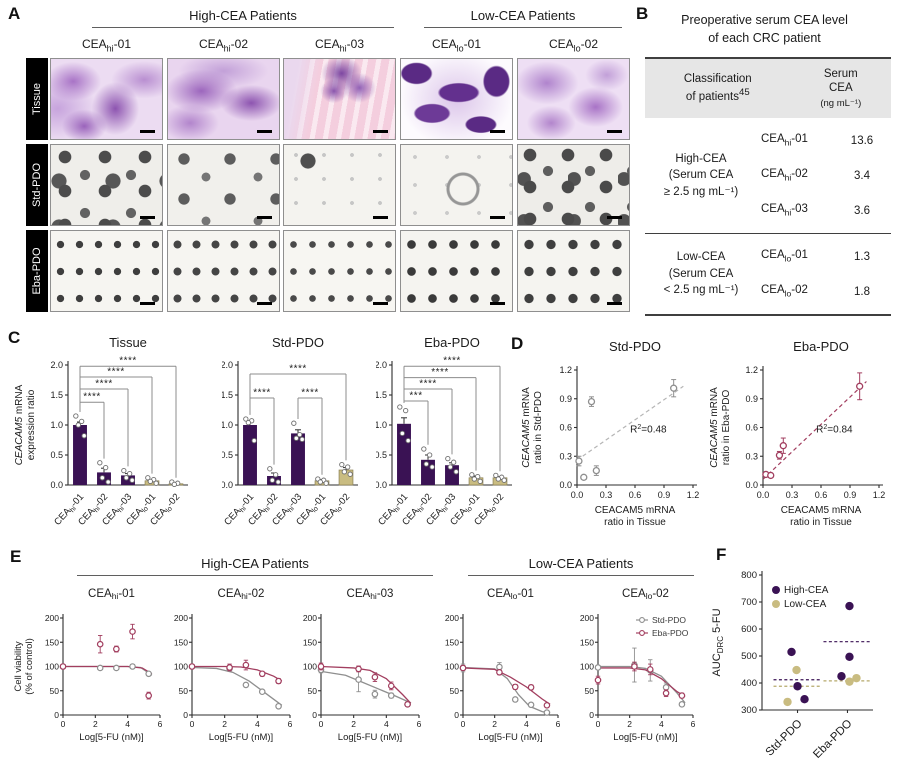 This screenshot has width=898, height=768. Describe the element at coordinates (364, 670) in the screenshot. I see `dose-response-cea-hi-03: 0 2 4 6 0 50 100 150 200 CEAhi-03 Log[5-FU (nM)]` at that location.